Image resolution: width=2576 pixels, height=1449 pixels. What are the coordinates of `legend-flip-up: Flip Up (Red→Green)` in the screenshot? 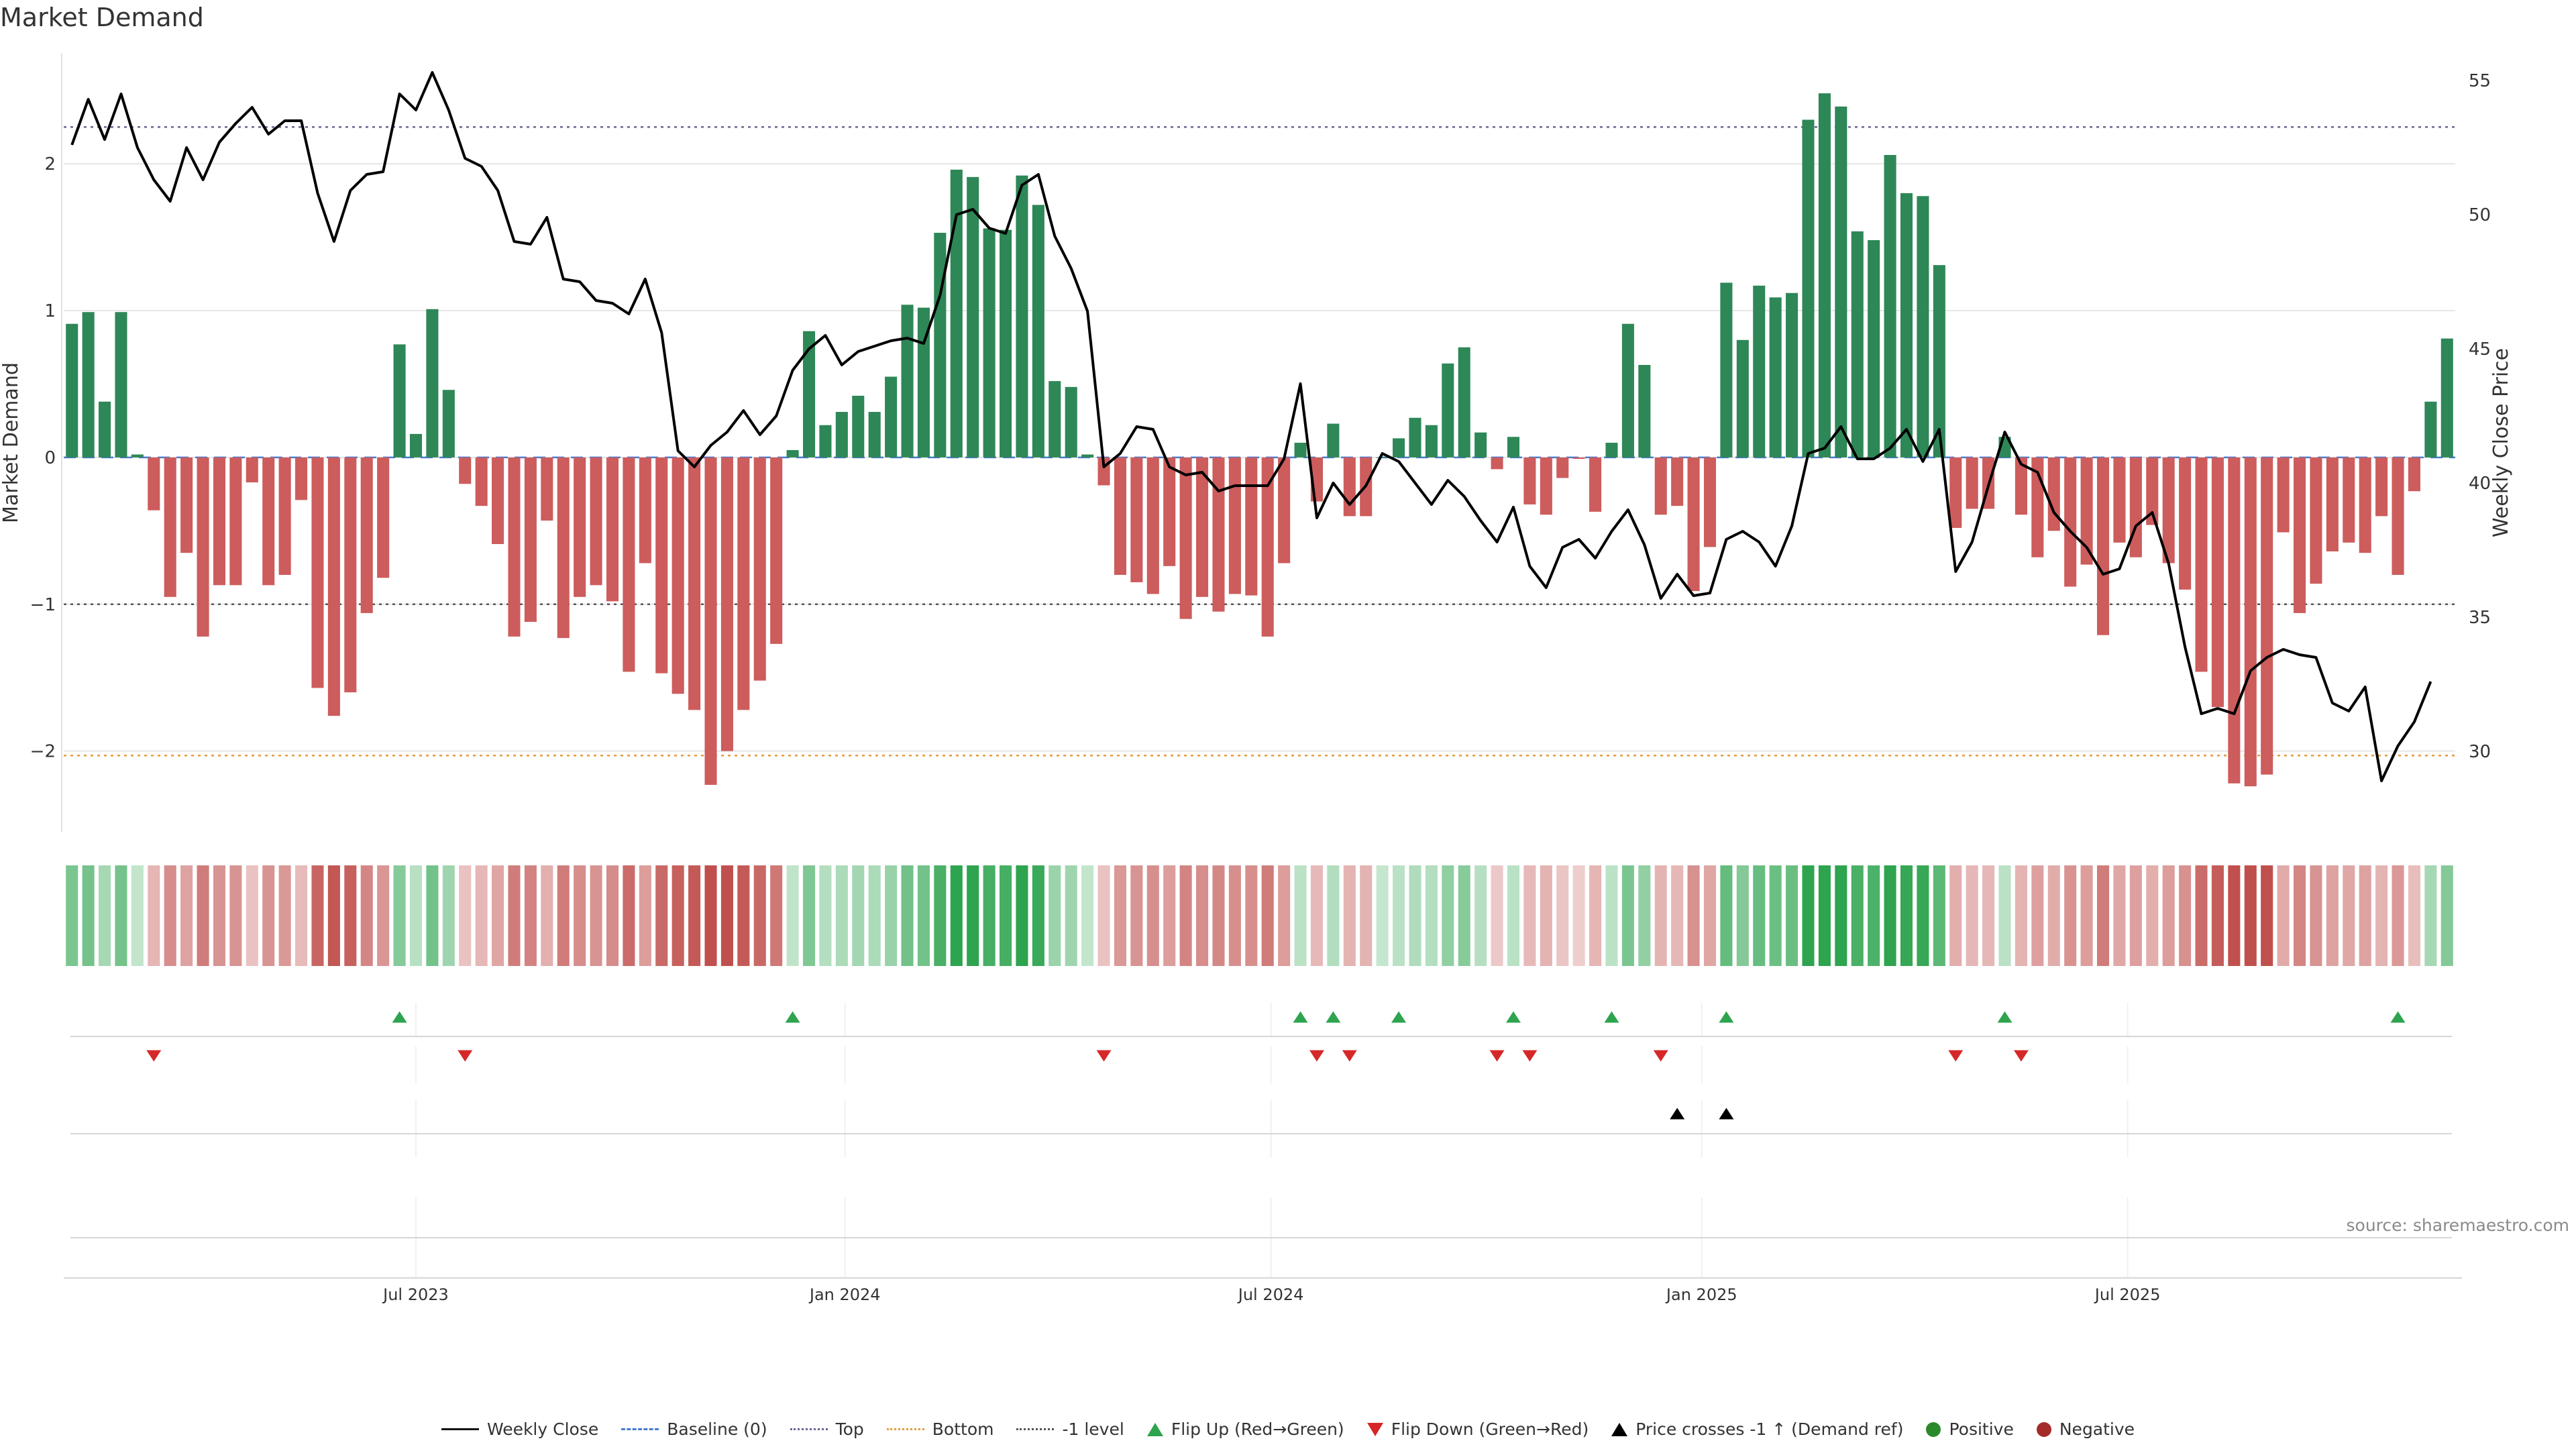 It's located at (1245, 1429).